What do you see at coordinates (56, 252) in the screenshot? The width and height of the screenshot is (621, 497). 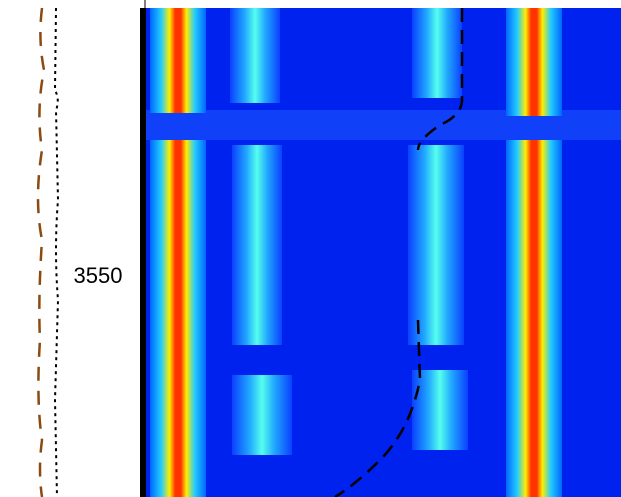 I see `curve-dotted` at bounding box center [56, 252].